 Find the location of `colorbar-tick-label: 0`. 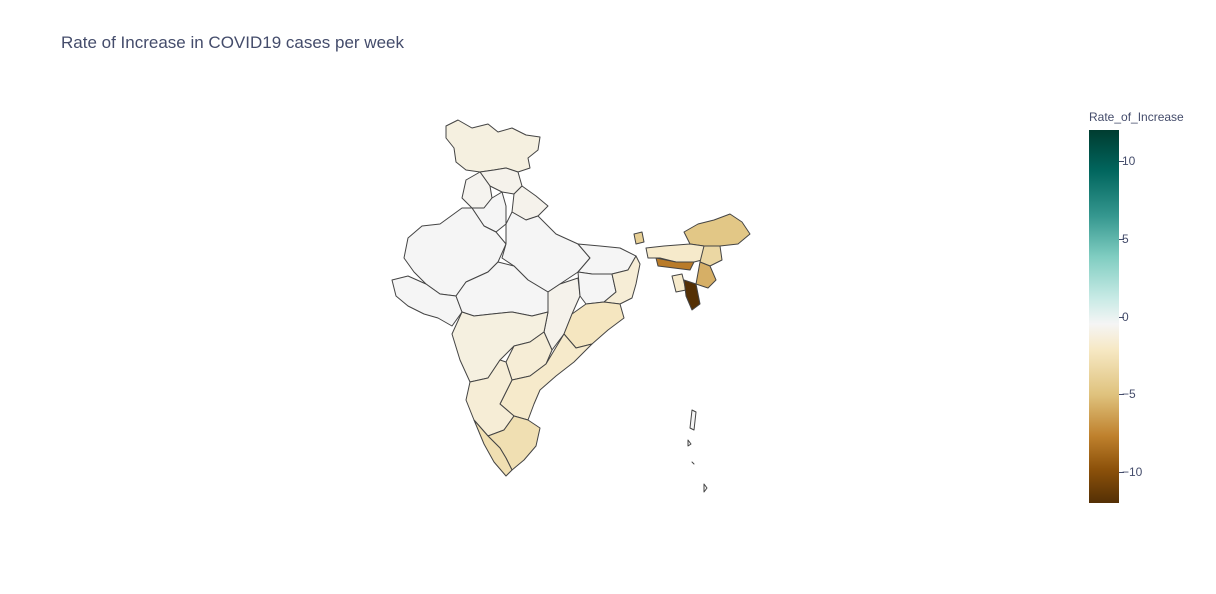

colorbar-tick-label: 0 is located at coordinates (1125, 316).